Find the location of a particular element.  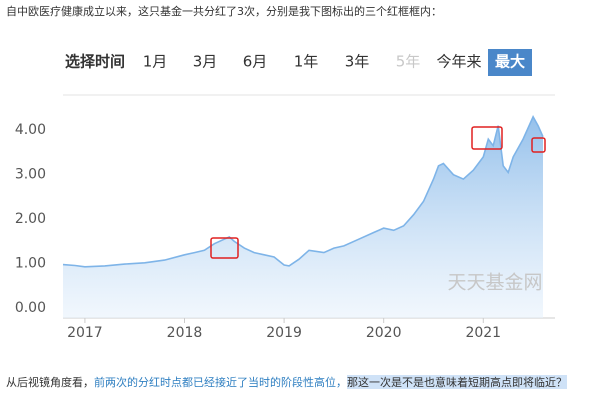

intro-text: 自中欧医疗健康成立以来，这只基金一共分红了3次，分别是我下图标出的三个红框框内： is located at coordinates (224, 11).